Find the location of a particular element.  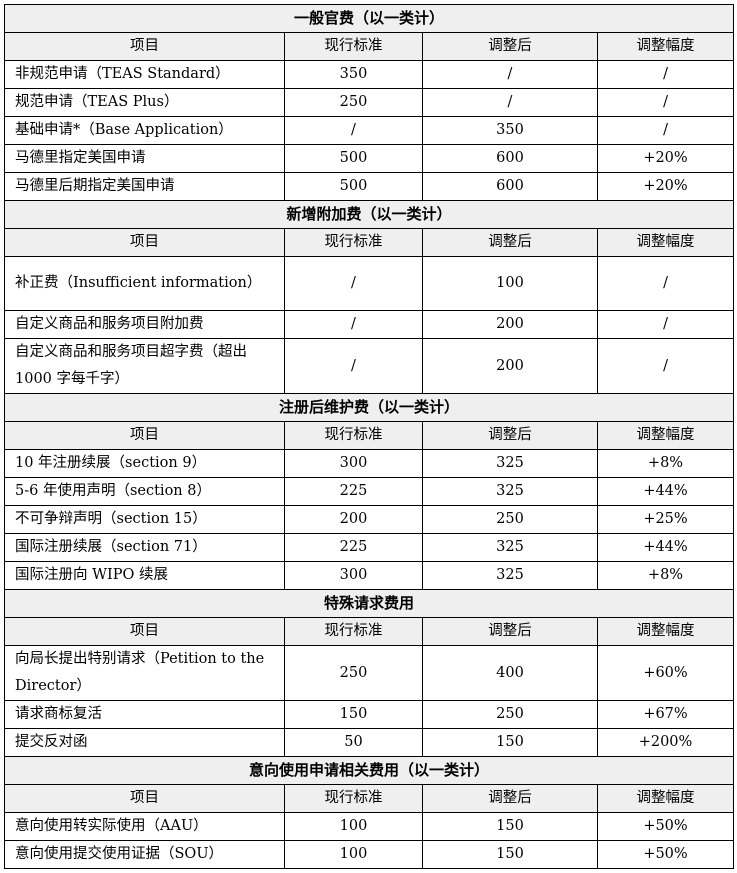

cell-change: +8% is located at coordinates (665, 575).